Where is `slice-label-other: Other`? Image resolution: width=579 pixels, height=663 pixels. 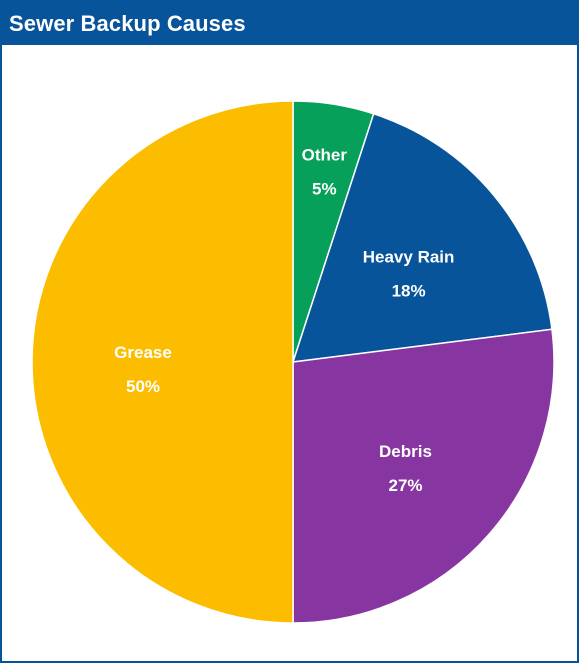 slice-label-other: Other is located at coordinates (325, 155).